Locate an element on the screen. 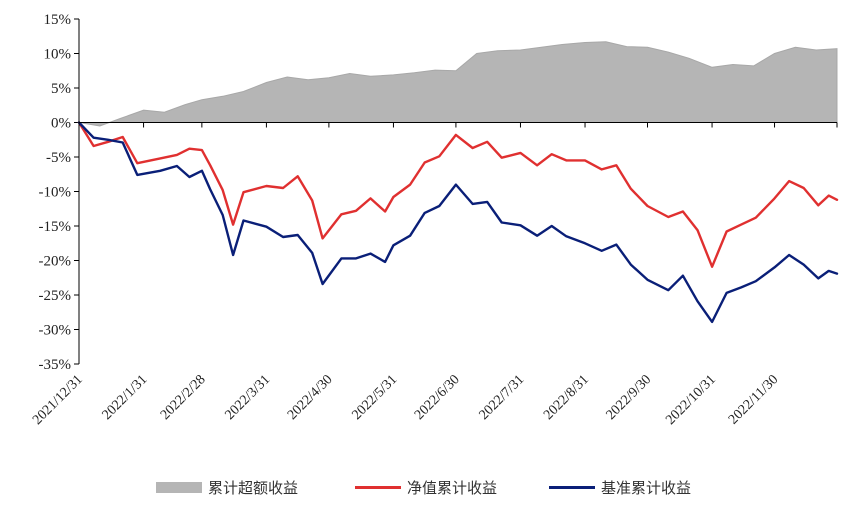 Image resolution: width=852 pixels, height=507 pixels. y-tick-label: -10% is located at coordinates (55, 193).